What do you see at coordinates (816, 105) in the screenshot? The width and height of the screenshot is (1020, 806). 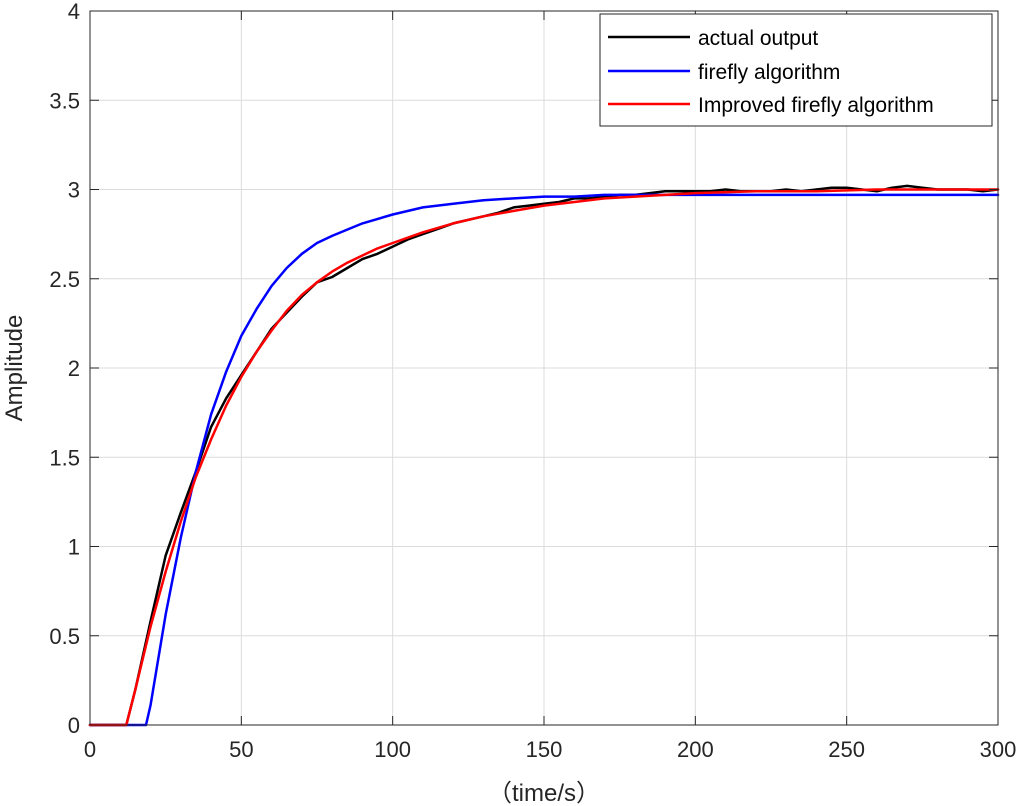 I see `legend-label-improved-firefly-algorithm: Improved firefly algorithm` at bounding box center [816, 105].